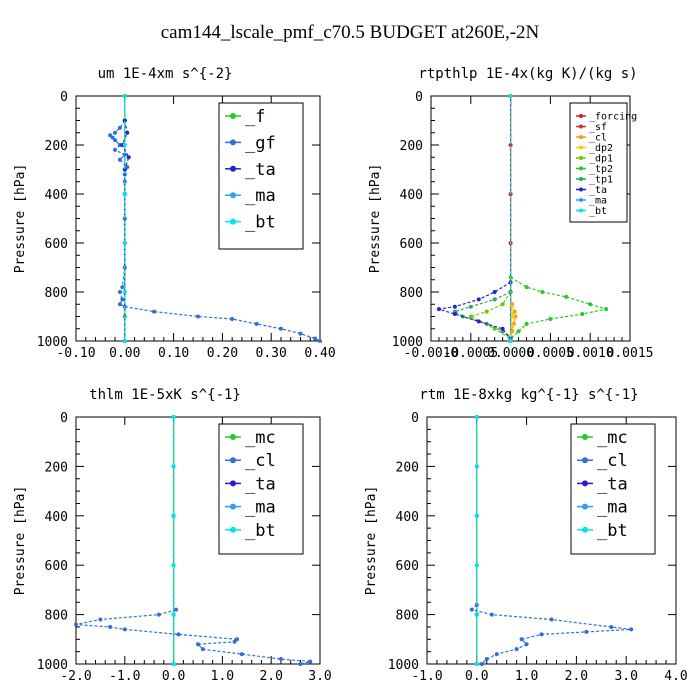  What do you see at coordinates (173, 353) in the screenshot?
I see `x-tick-label: 0.10` at bounding box center [173, 353].